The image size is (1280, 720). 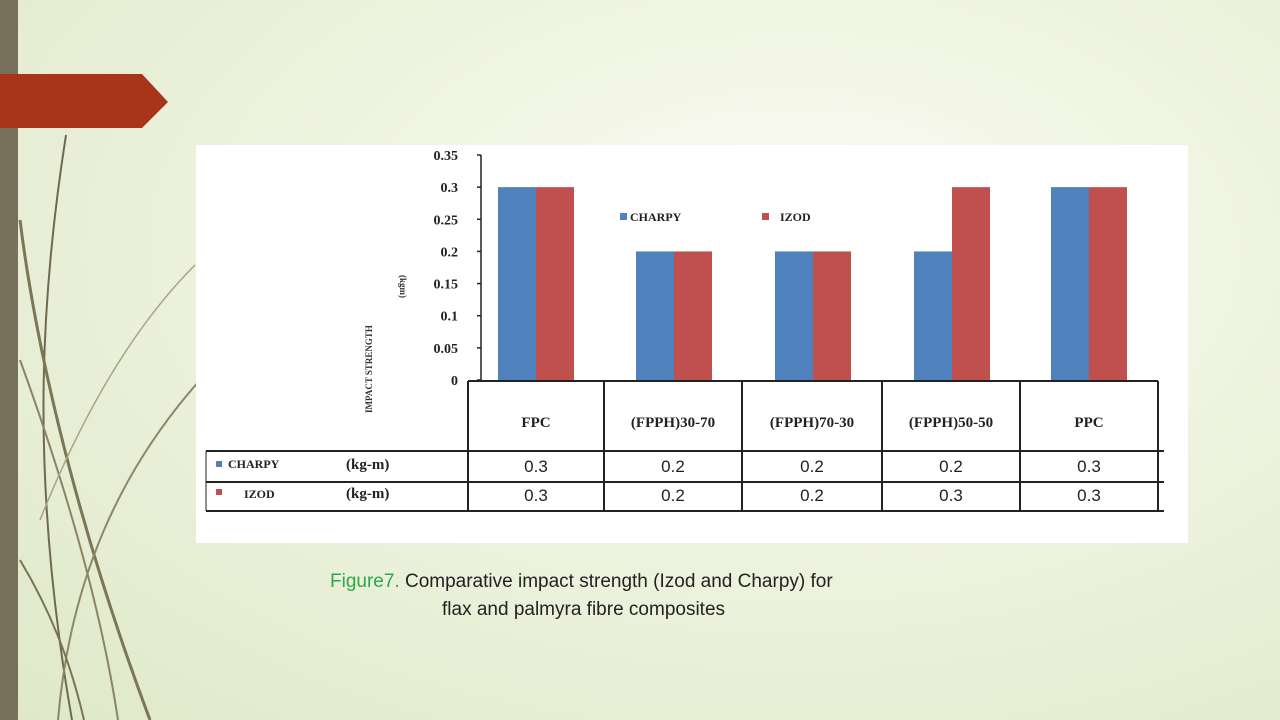 What do you see at coordinates (584, 609) in the screenshot?
I see `caption-line-2: flax and palmyra fibre composites` at bounding box center [584, 609].